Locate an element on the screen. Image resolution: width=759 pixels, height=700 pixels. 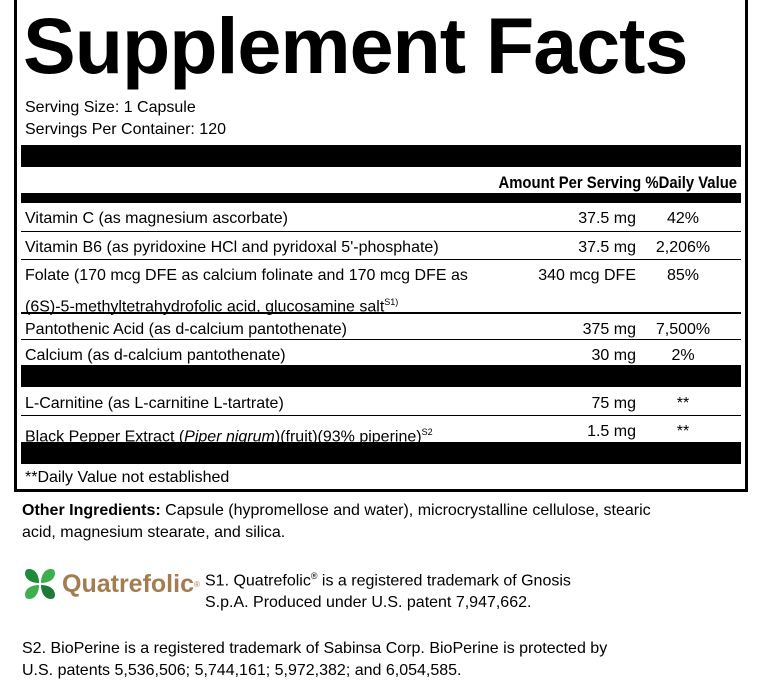
quatrefolic-logo: Quatrefolic ® is located at coordinates (111, 584).